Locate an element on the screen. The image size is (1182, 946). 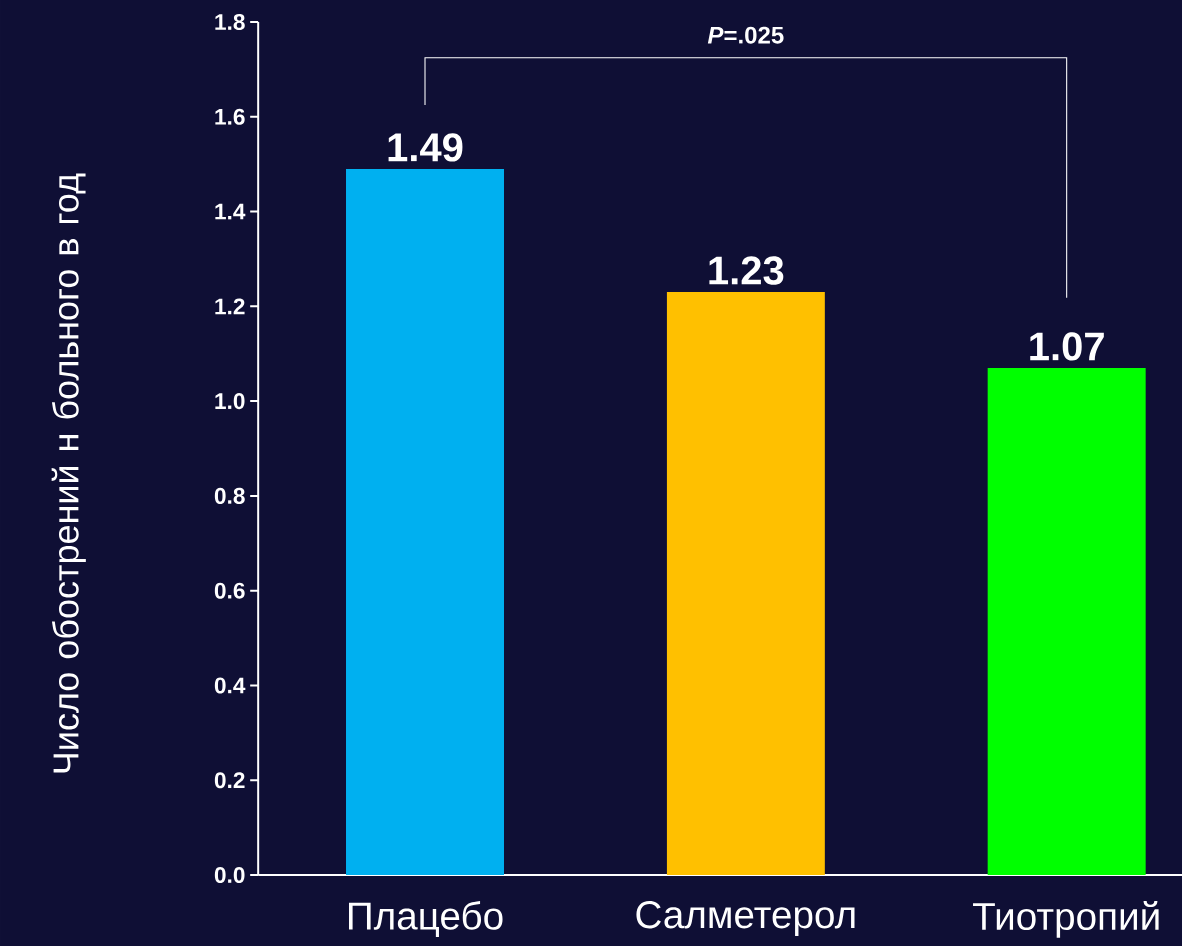
y-tick-label: 0.4 is located at coordinates (230, 685).